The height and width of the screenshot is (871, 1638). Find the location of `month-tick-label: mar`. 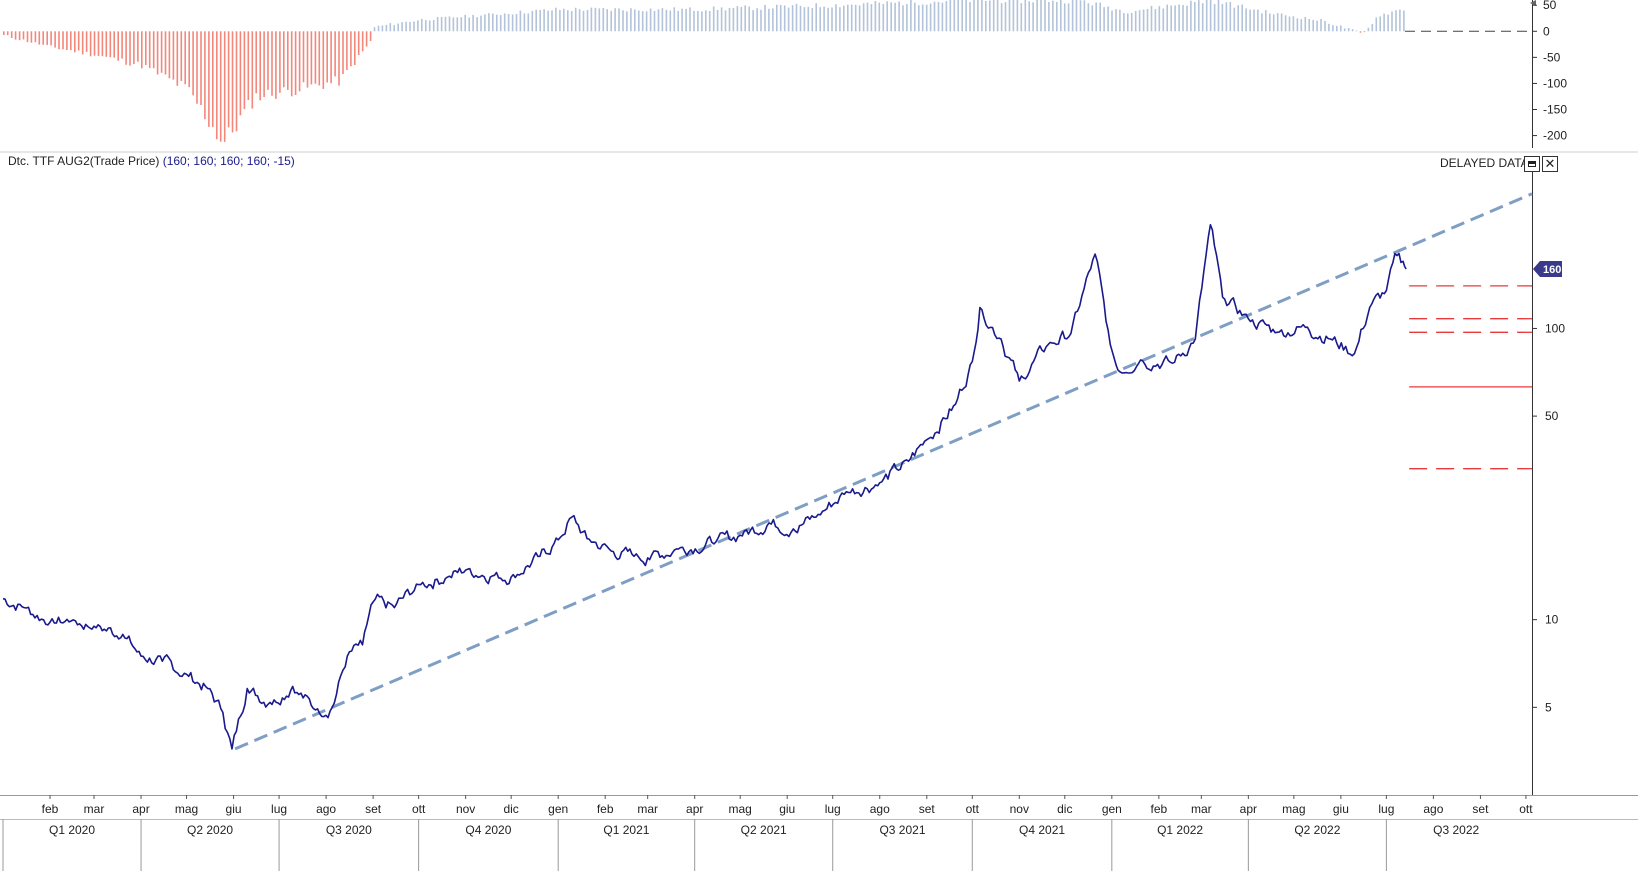

month-tick-label: mar is located at coordinates (94, 809).